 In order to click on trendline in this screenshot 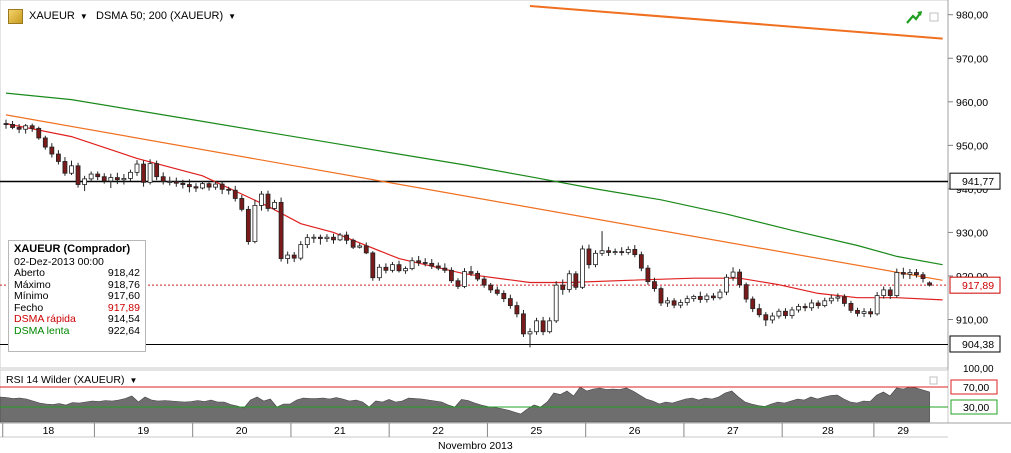, I will do `click(736, 22)`.